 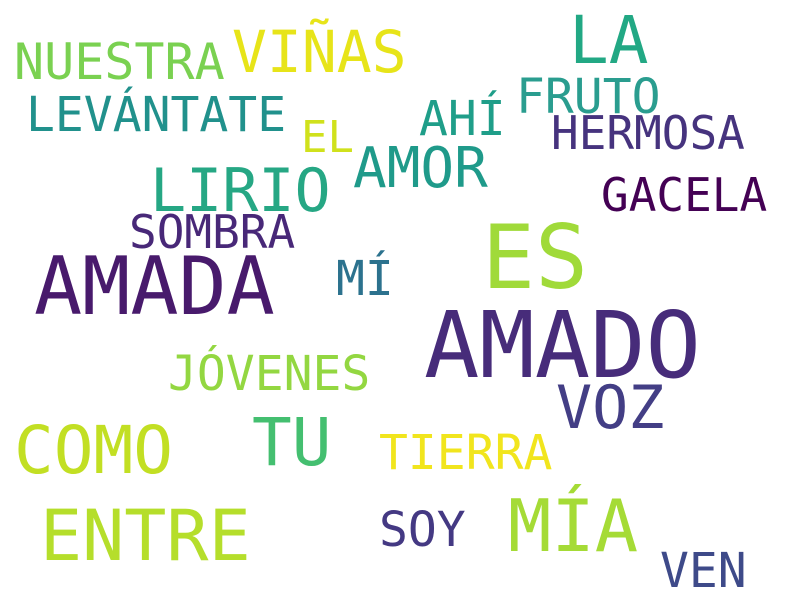 What do you see at coordinates (212, 232) in the screenshot?
I see `word-sombra: SOMBRA` at bounding box center [212, 232].